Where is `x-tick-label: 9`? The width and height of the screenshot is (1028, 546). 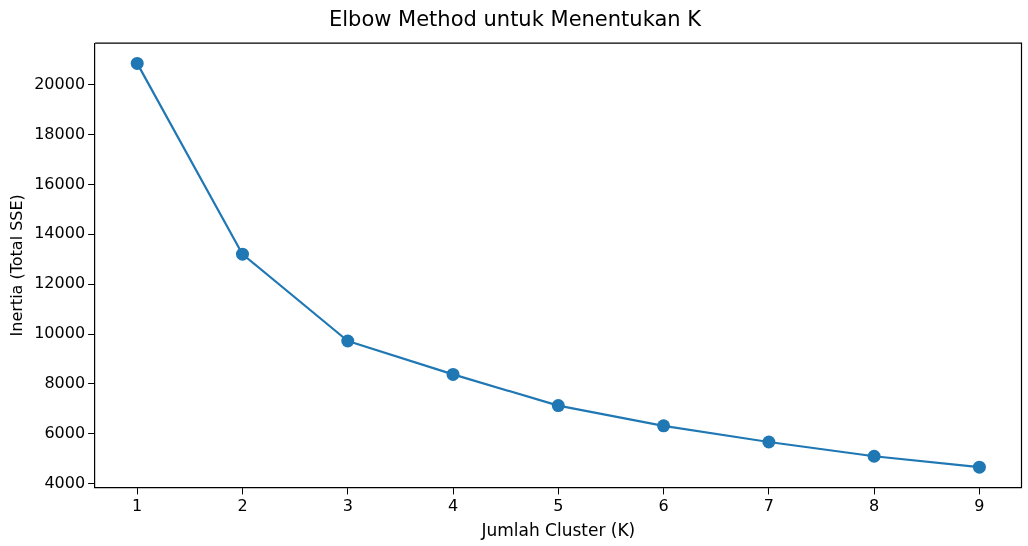 x-tick-label: 9 is located at coordinates (979, 506).